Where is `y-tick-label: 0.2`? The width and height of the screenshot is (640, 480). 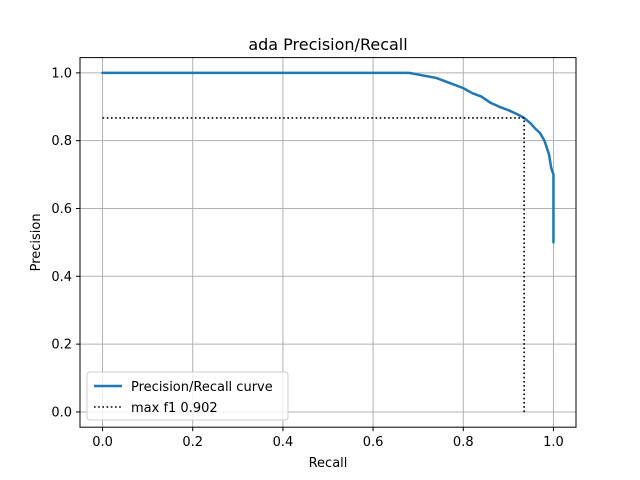
y-tick-label: 0.2 is located at coordinates (61, 345).